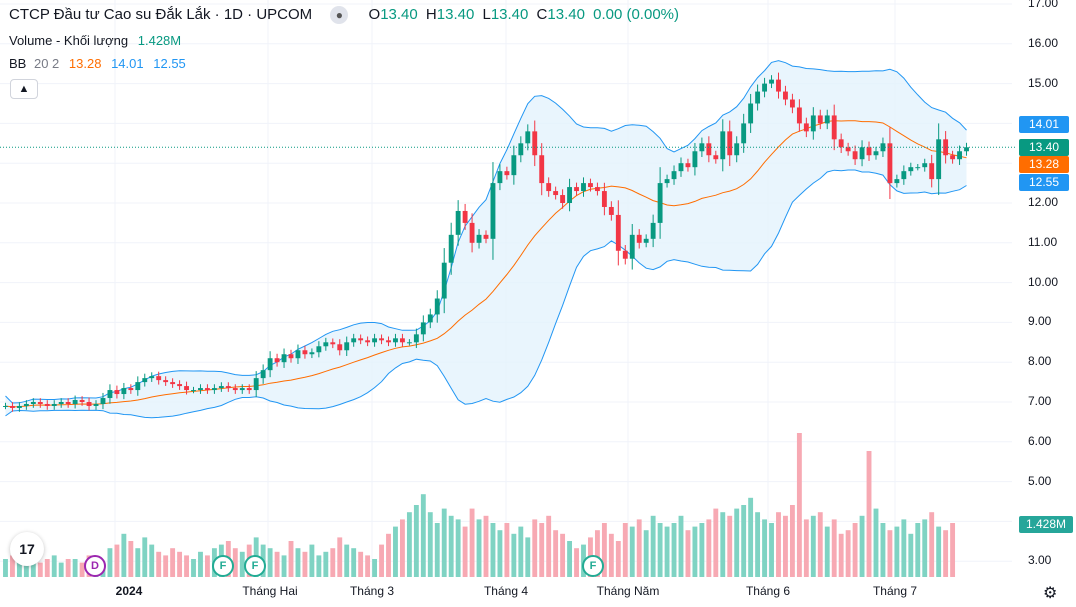  I want to click on collapse-legend-button: ▲, so click(24, 89).